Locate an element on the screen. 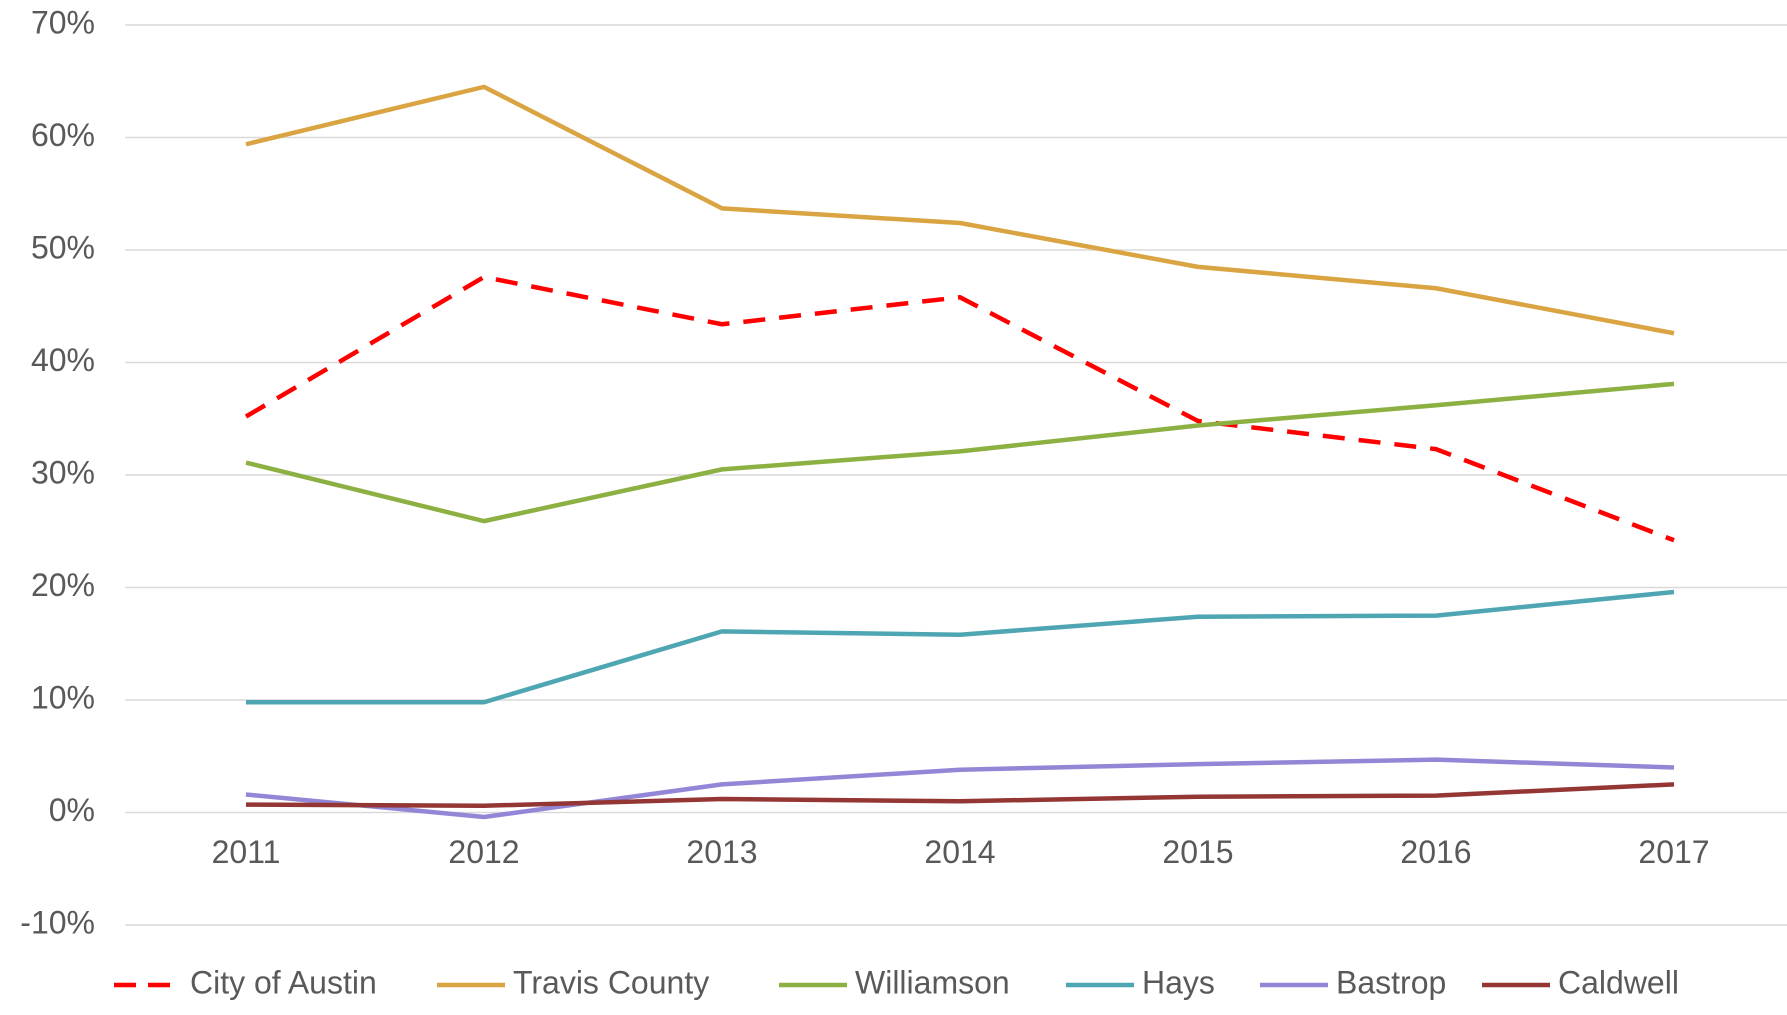  legend-label: Hays is located at coordinates (1178, 982).